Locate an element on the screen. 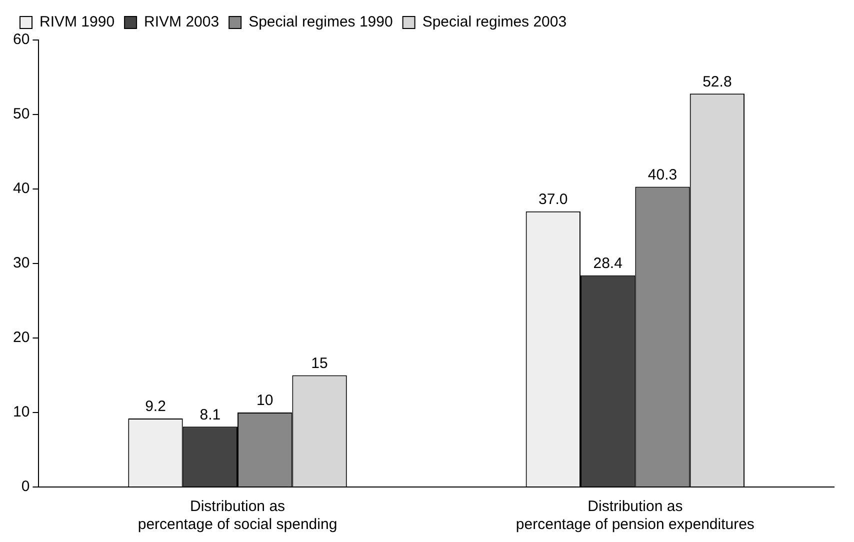 The image size is (854, 542). data-label: 40.3 is located at coordinates (663, 175).